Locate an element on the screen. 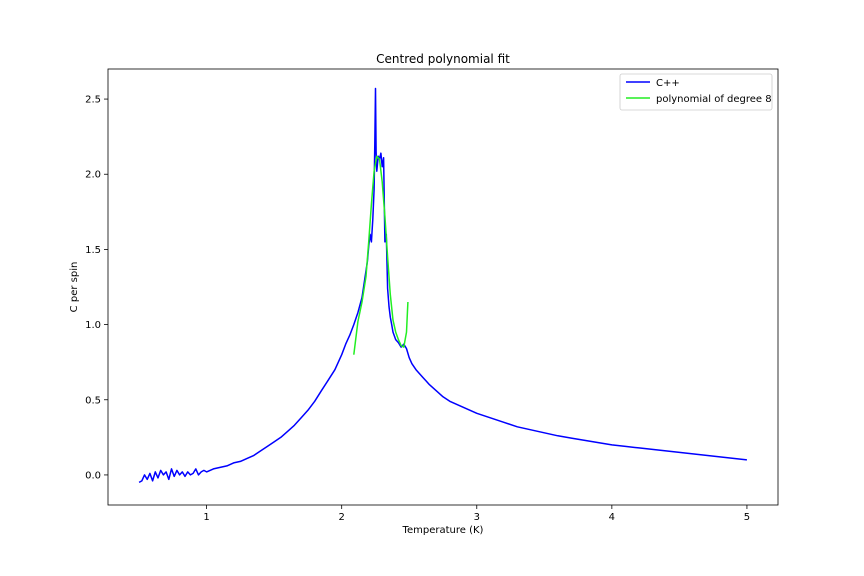 This screenshot has width=864, height=576. y-tick-label: 0.0 is located at coordinates (93, 475).